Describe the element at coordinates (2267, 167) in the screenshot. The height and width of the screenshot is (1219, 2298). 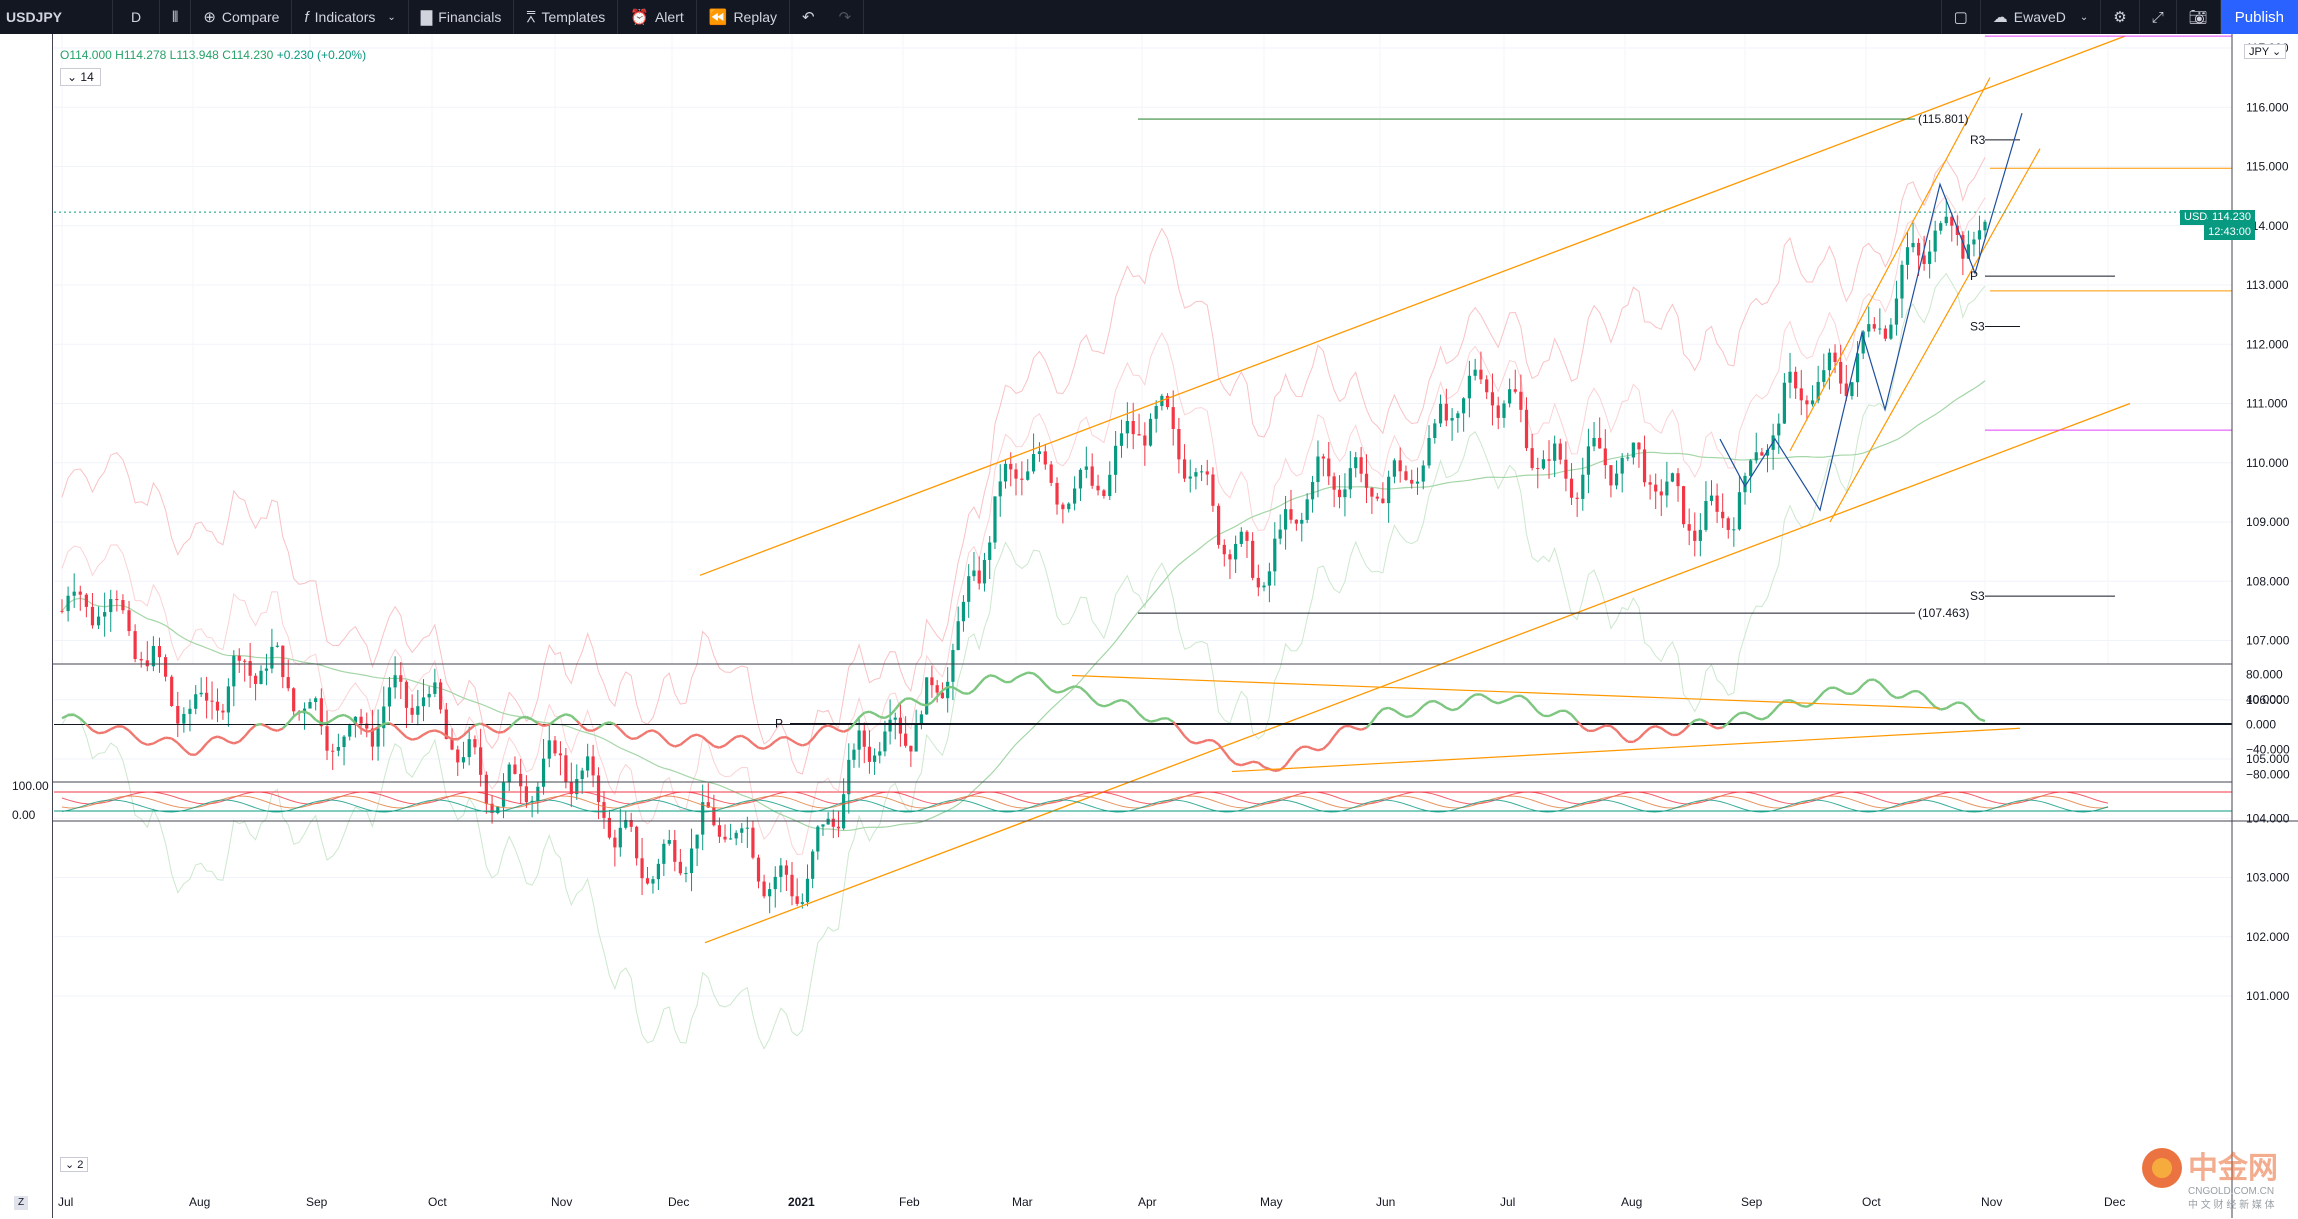
I see `price-tick-label: 115.000` at that location.